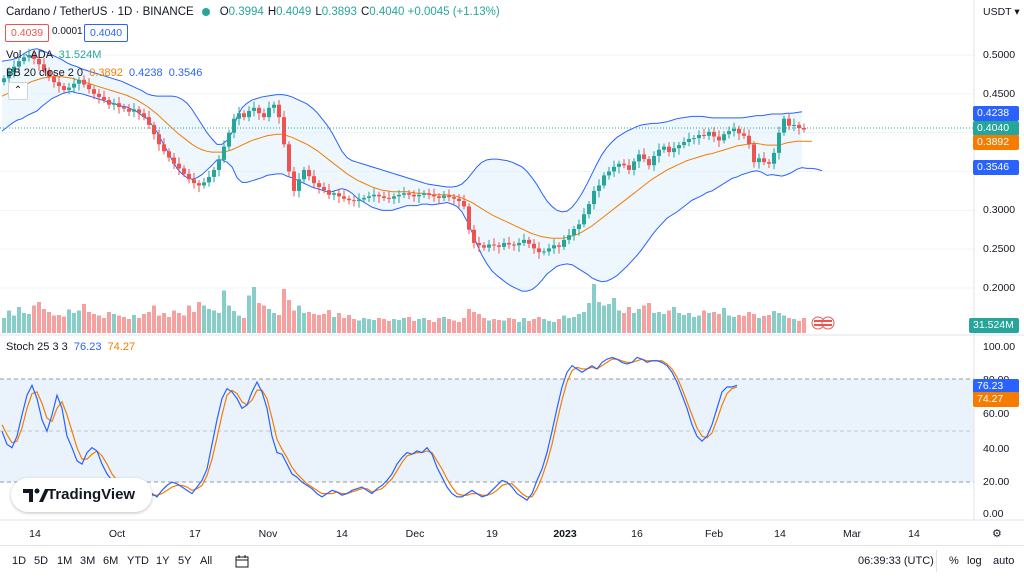 The image size is (1024, 577). I want to click on timeframe-1m: 1M, so click(65, 561).